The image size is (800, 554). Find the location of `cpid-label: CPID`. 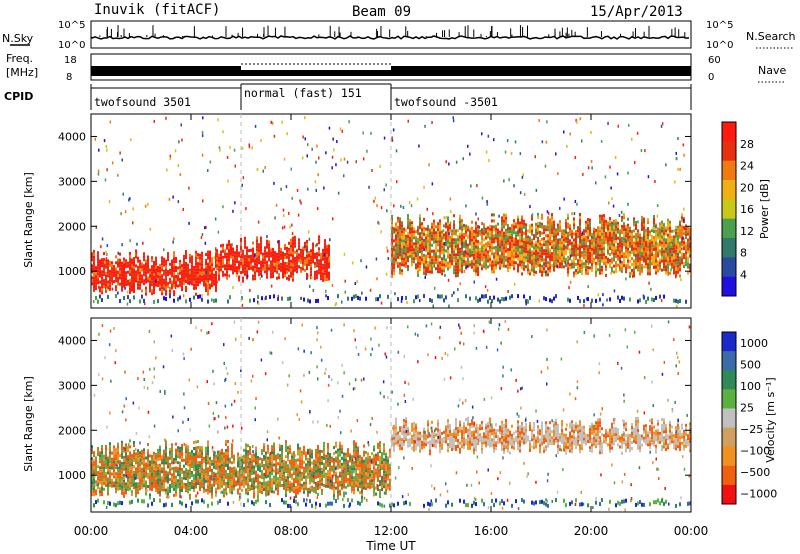

cpid-label: CPID is located at coordinates (18, 96).